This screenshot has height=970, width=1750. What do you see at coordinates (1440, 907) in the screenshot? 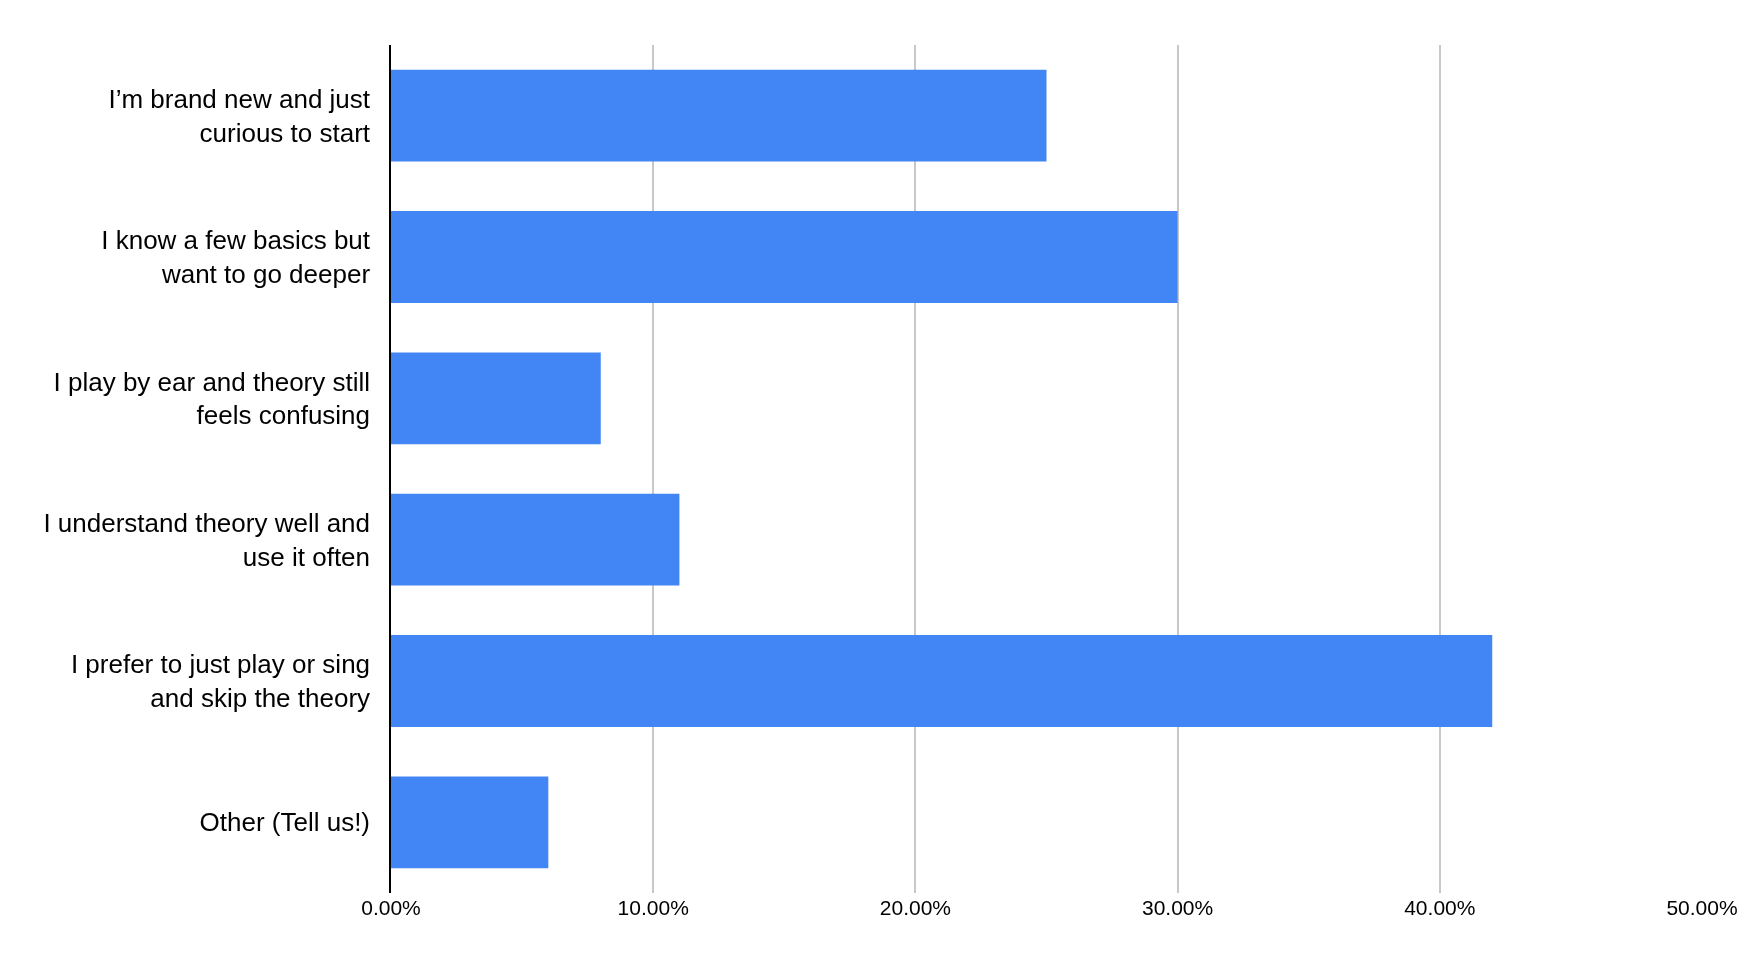
I see `x-tick-label: 40.00%` at bounding box center [1440, 907].